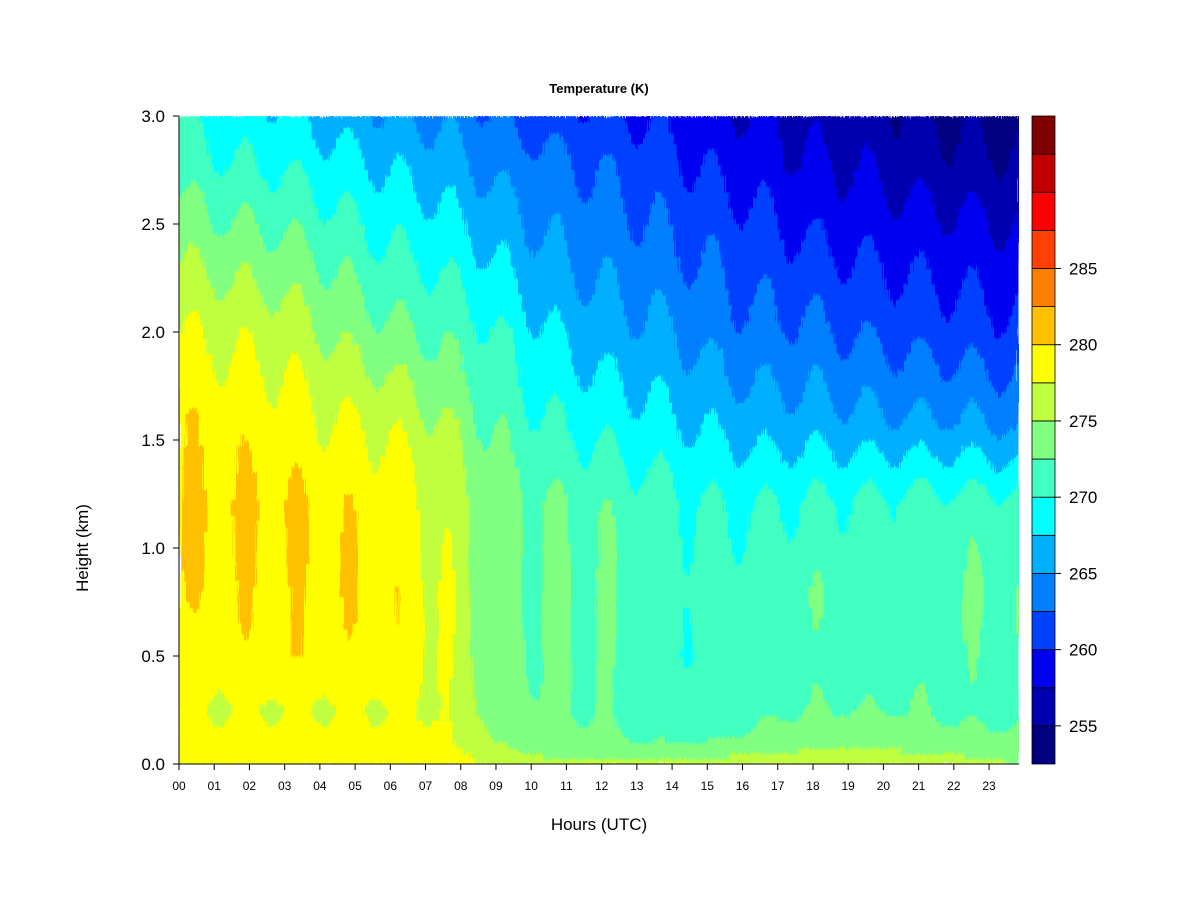 The height and width of the screenshot is (900, 1200). What do you see at coordinates (1043, 516) in the screenshot?
I see `colorbar-swatch` at bounding box center [1043, 516].